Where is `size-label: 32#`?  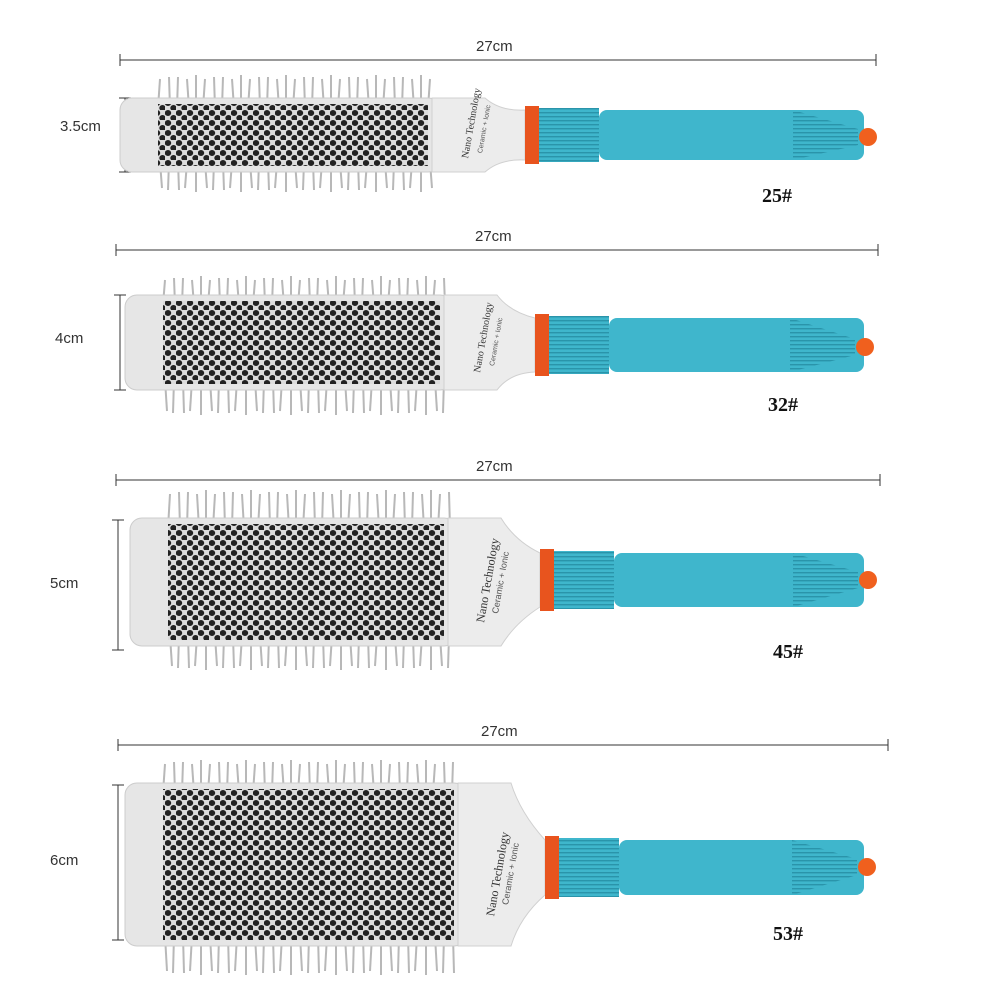 size-label: 32# is located at coordinates (783, 405).